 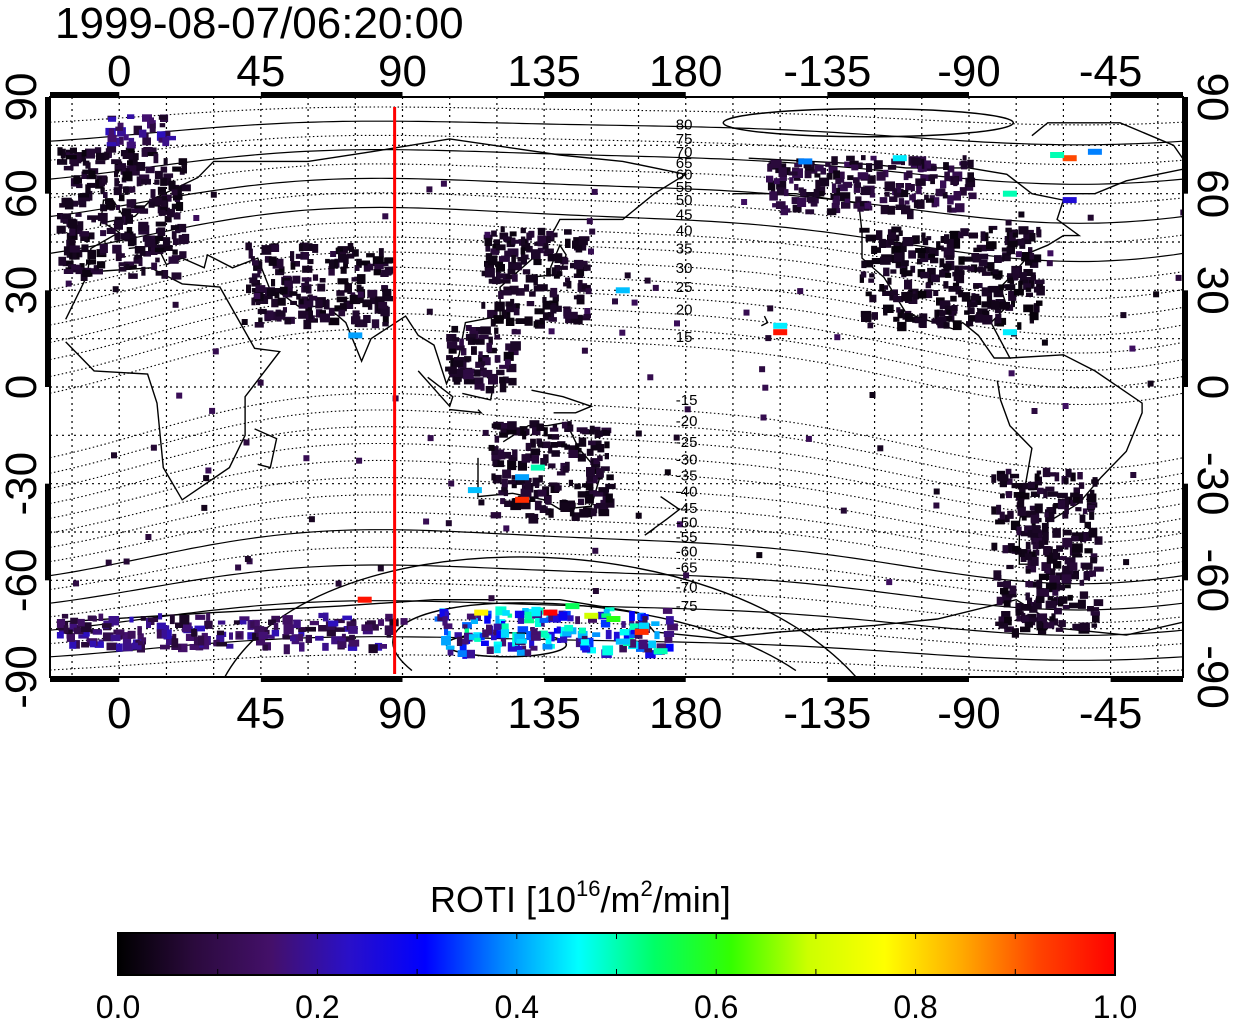 I want to click on y-tick-left: -60, so click(x=23, y=581).